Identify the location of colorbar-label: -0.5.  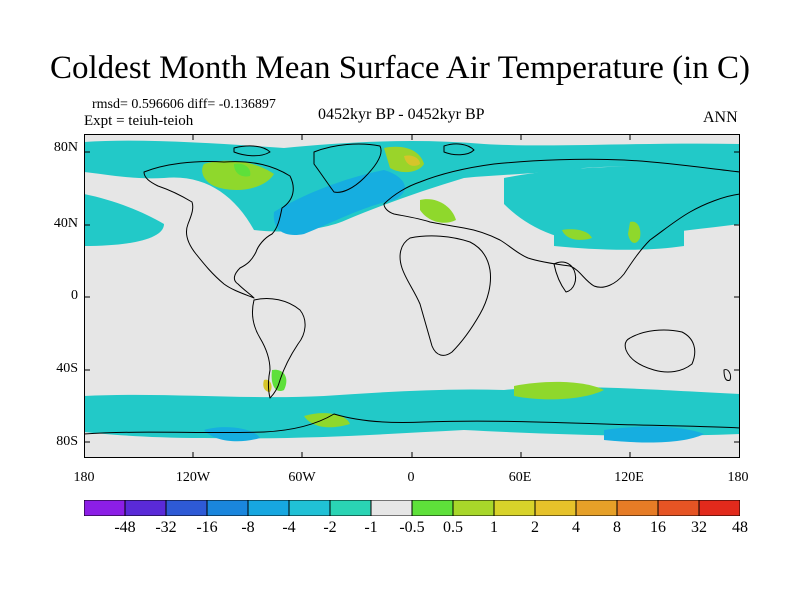
(412, 527).